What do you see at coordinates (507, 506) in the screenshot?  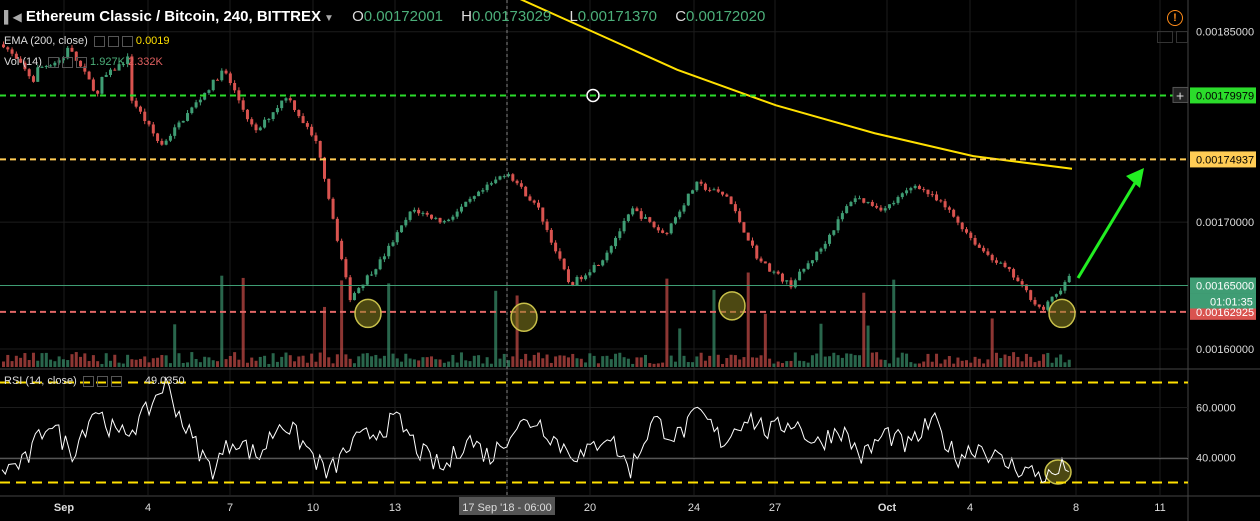 I see `crosshair-time-bg` at bounding box center [507, 506].